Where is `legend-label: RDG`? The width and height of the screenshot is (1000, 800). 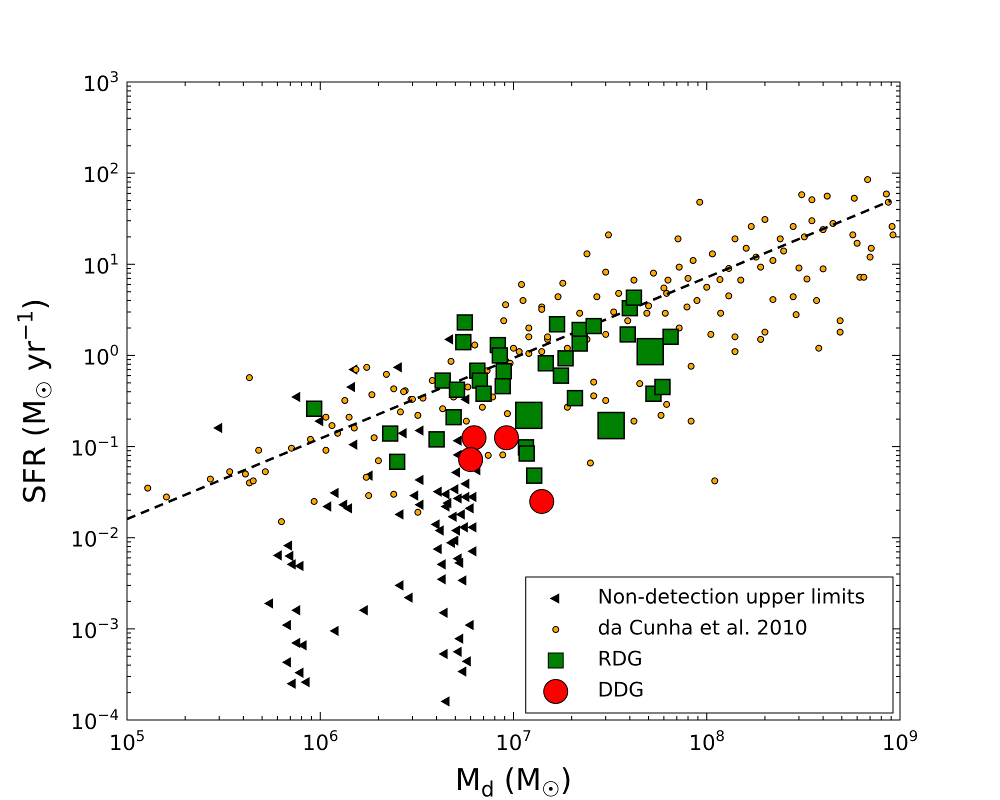
legend-label: RDG is located at coordinates (620, 658).